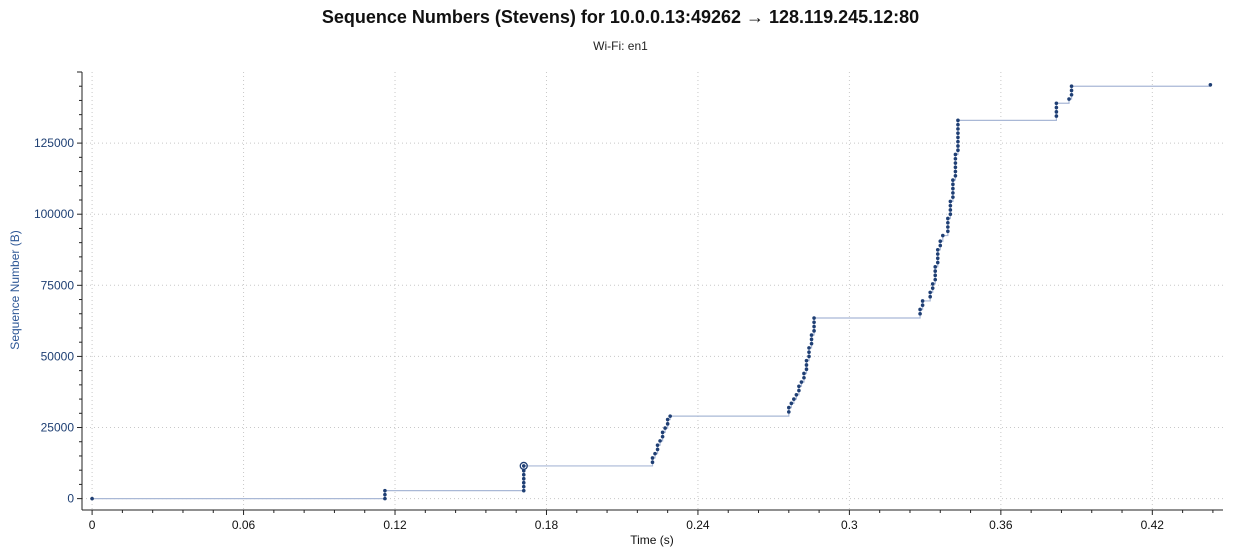 The width and height of the screenshot is (1241, 553). What do you see at coordinates (58, 285) in the screenshot?
I see `y-tick-label: 75000` at bounding box center [58, 285].